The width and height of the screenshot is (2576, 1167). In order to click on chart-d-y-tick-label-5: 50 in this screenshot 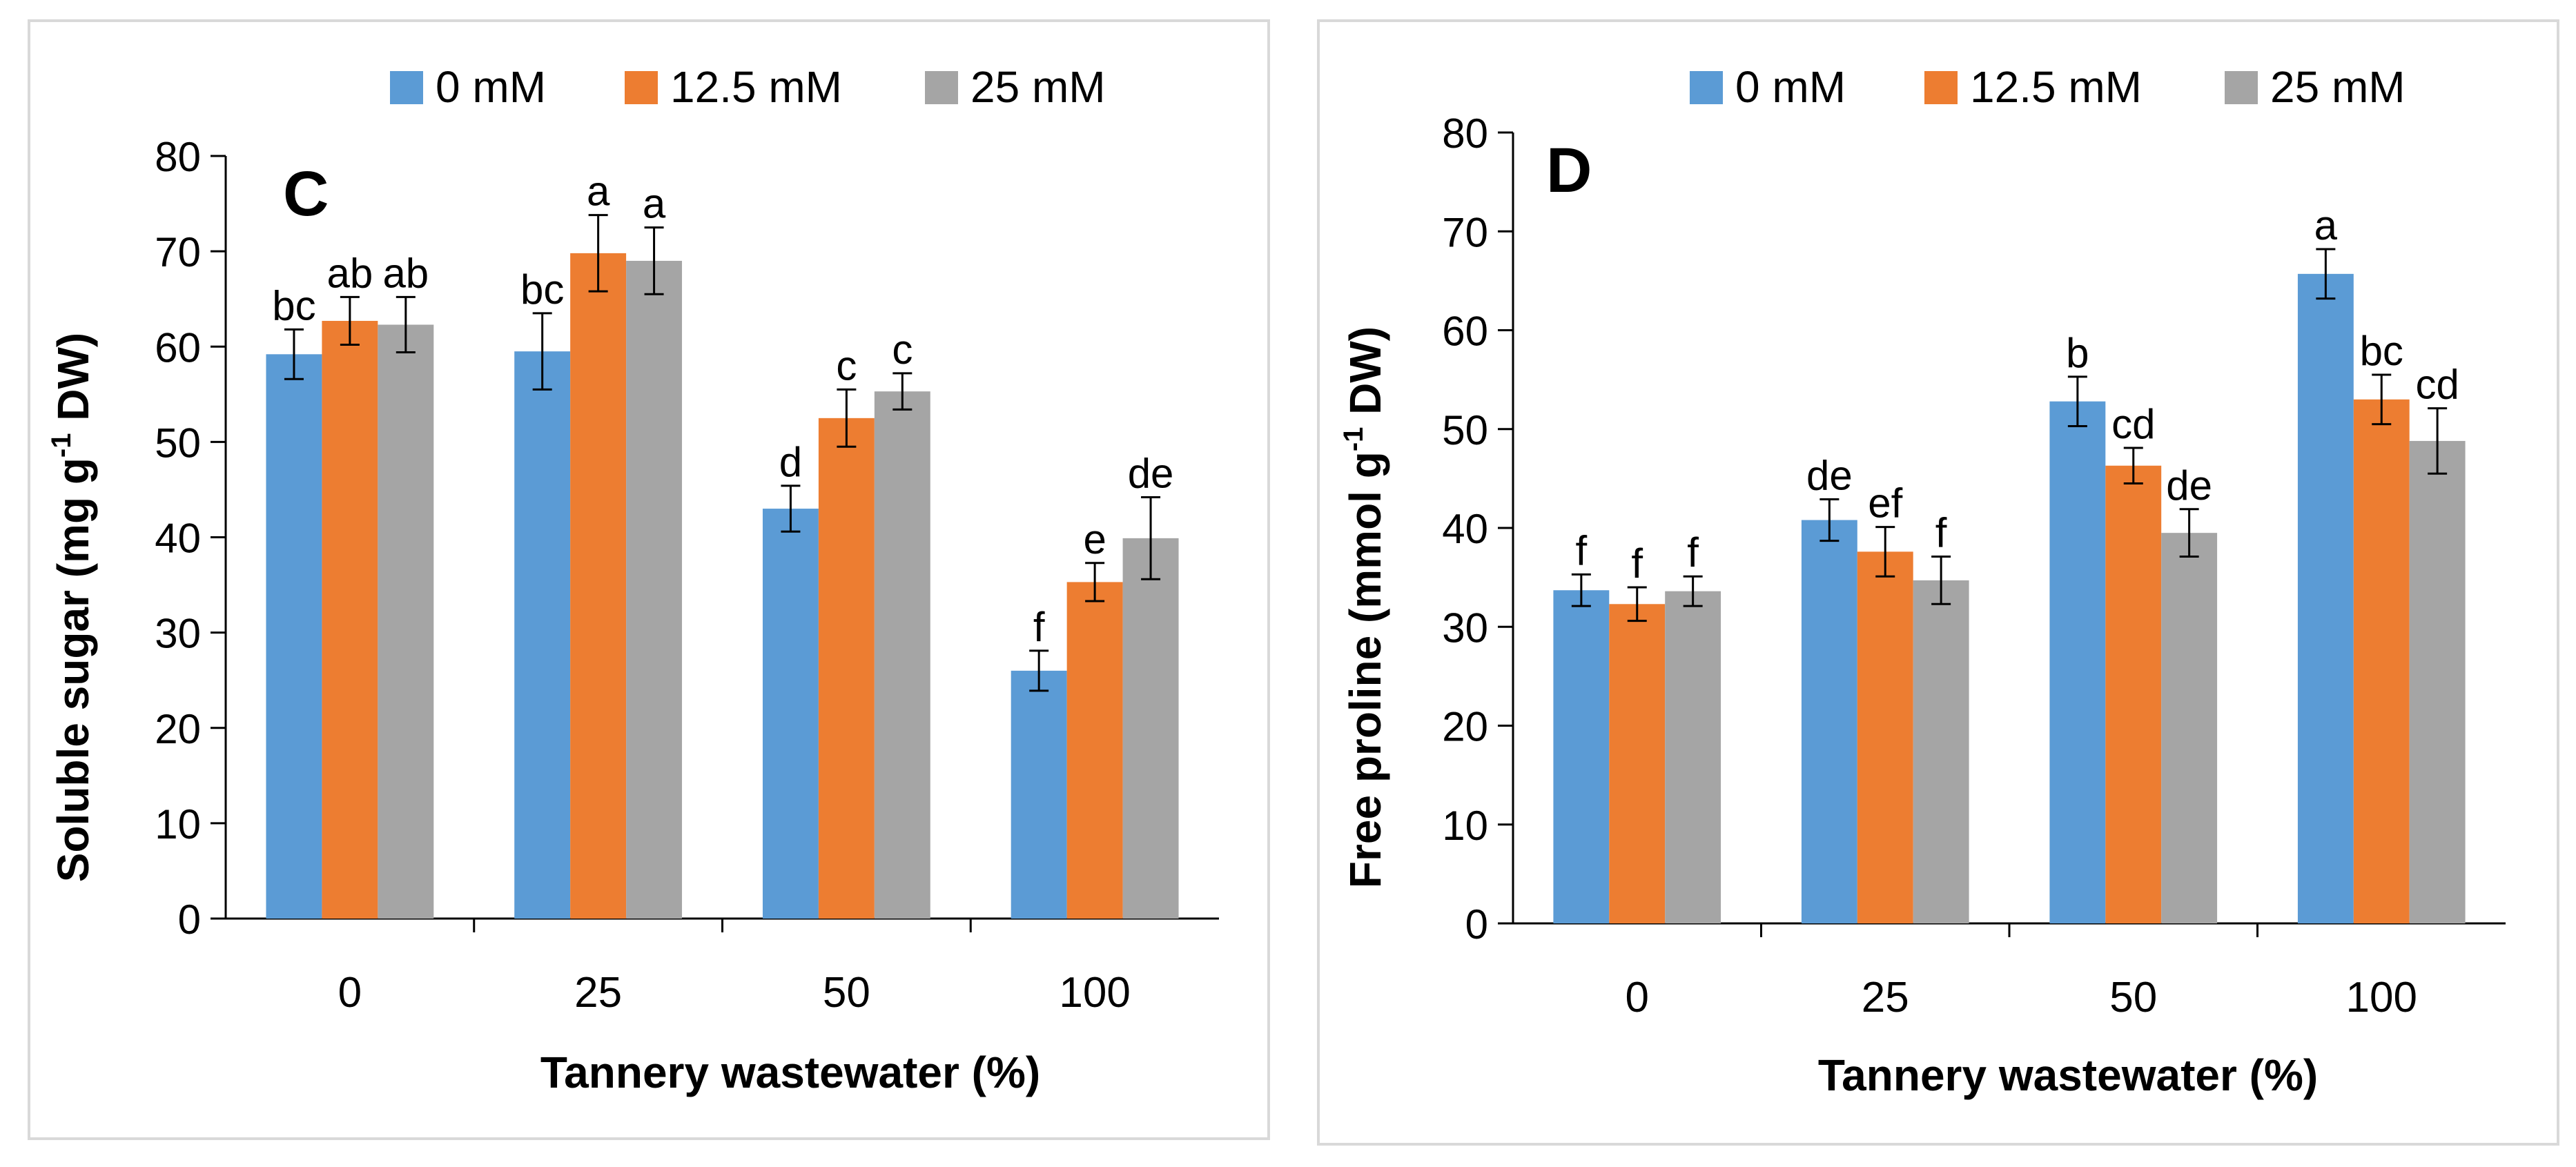, I will do `click(1465, 430)`.